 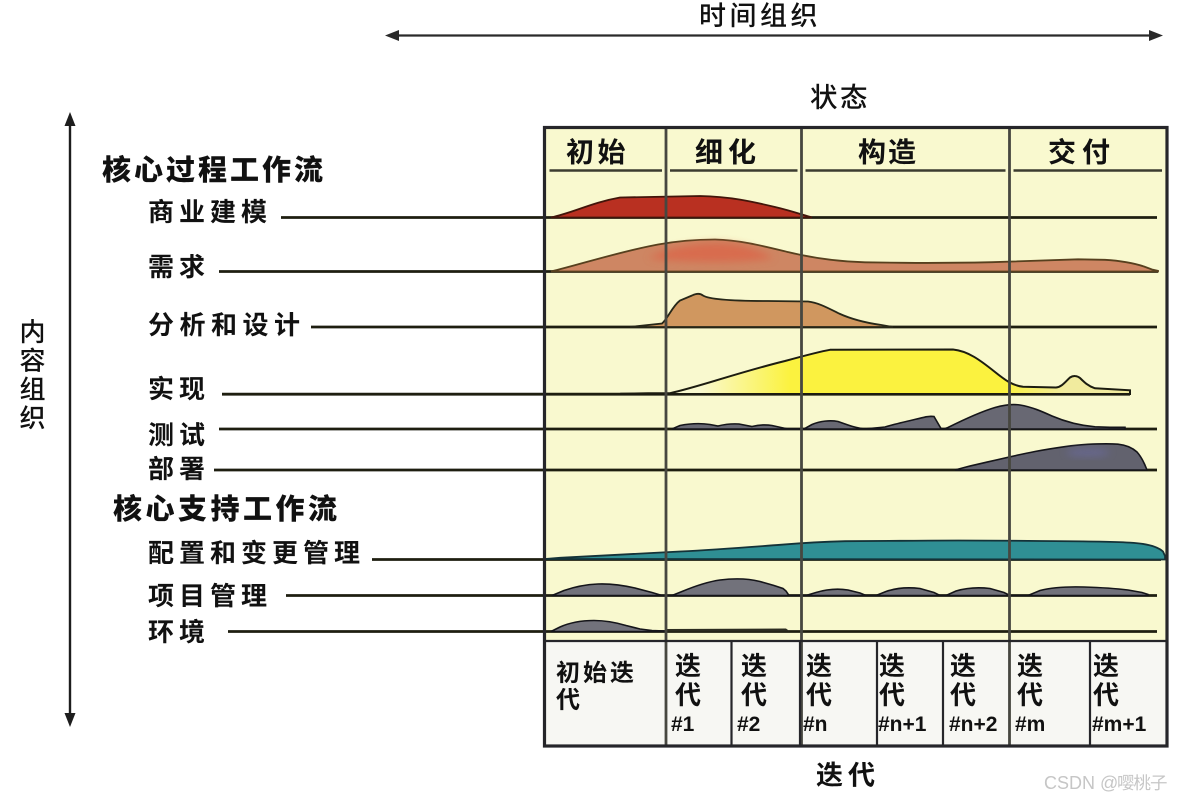 I want to click on svg-text: #1, so click(x=683, y=724).